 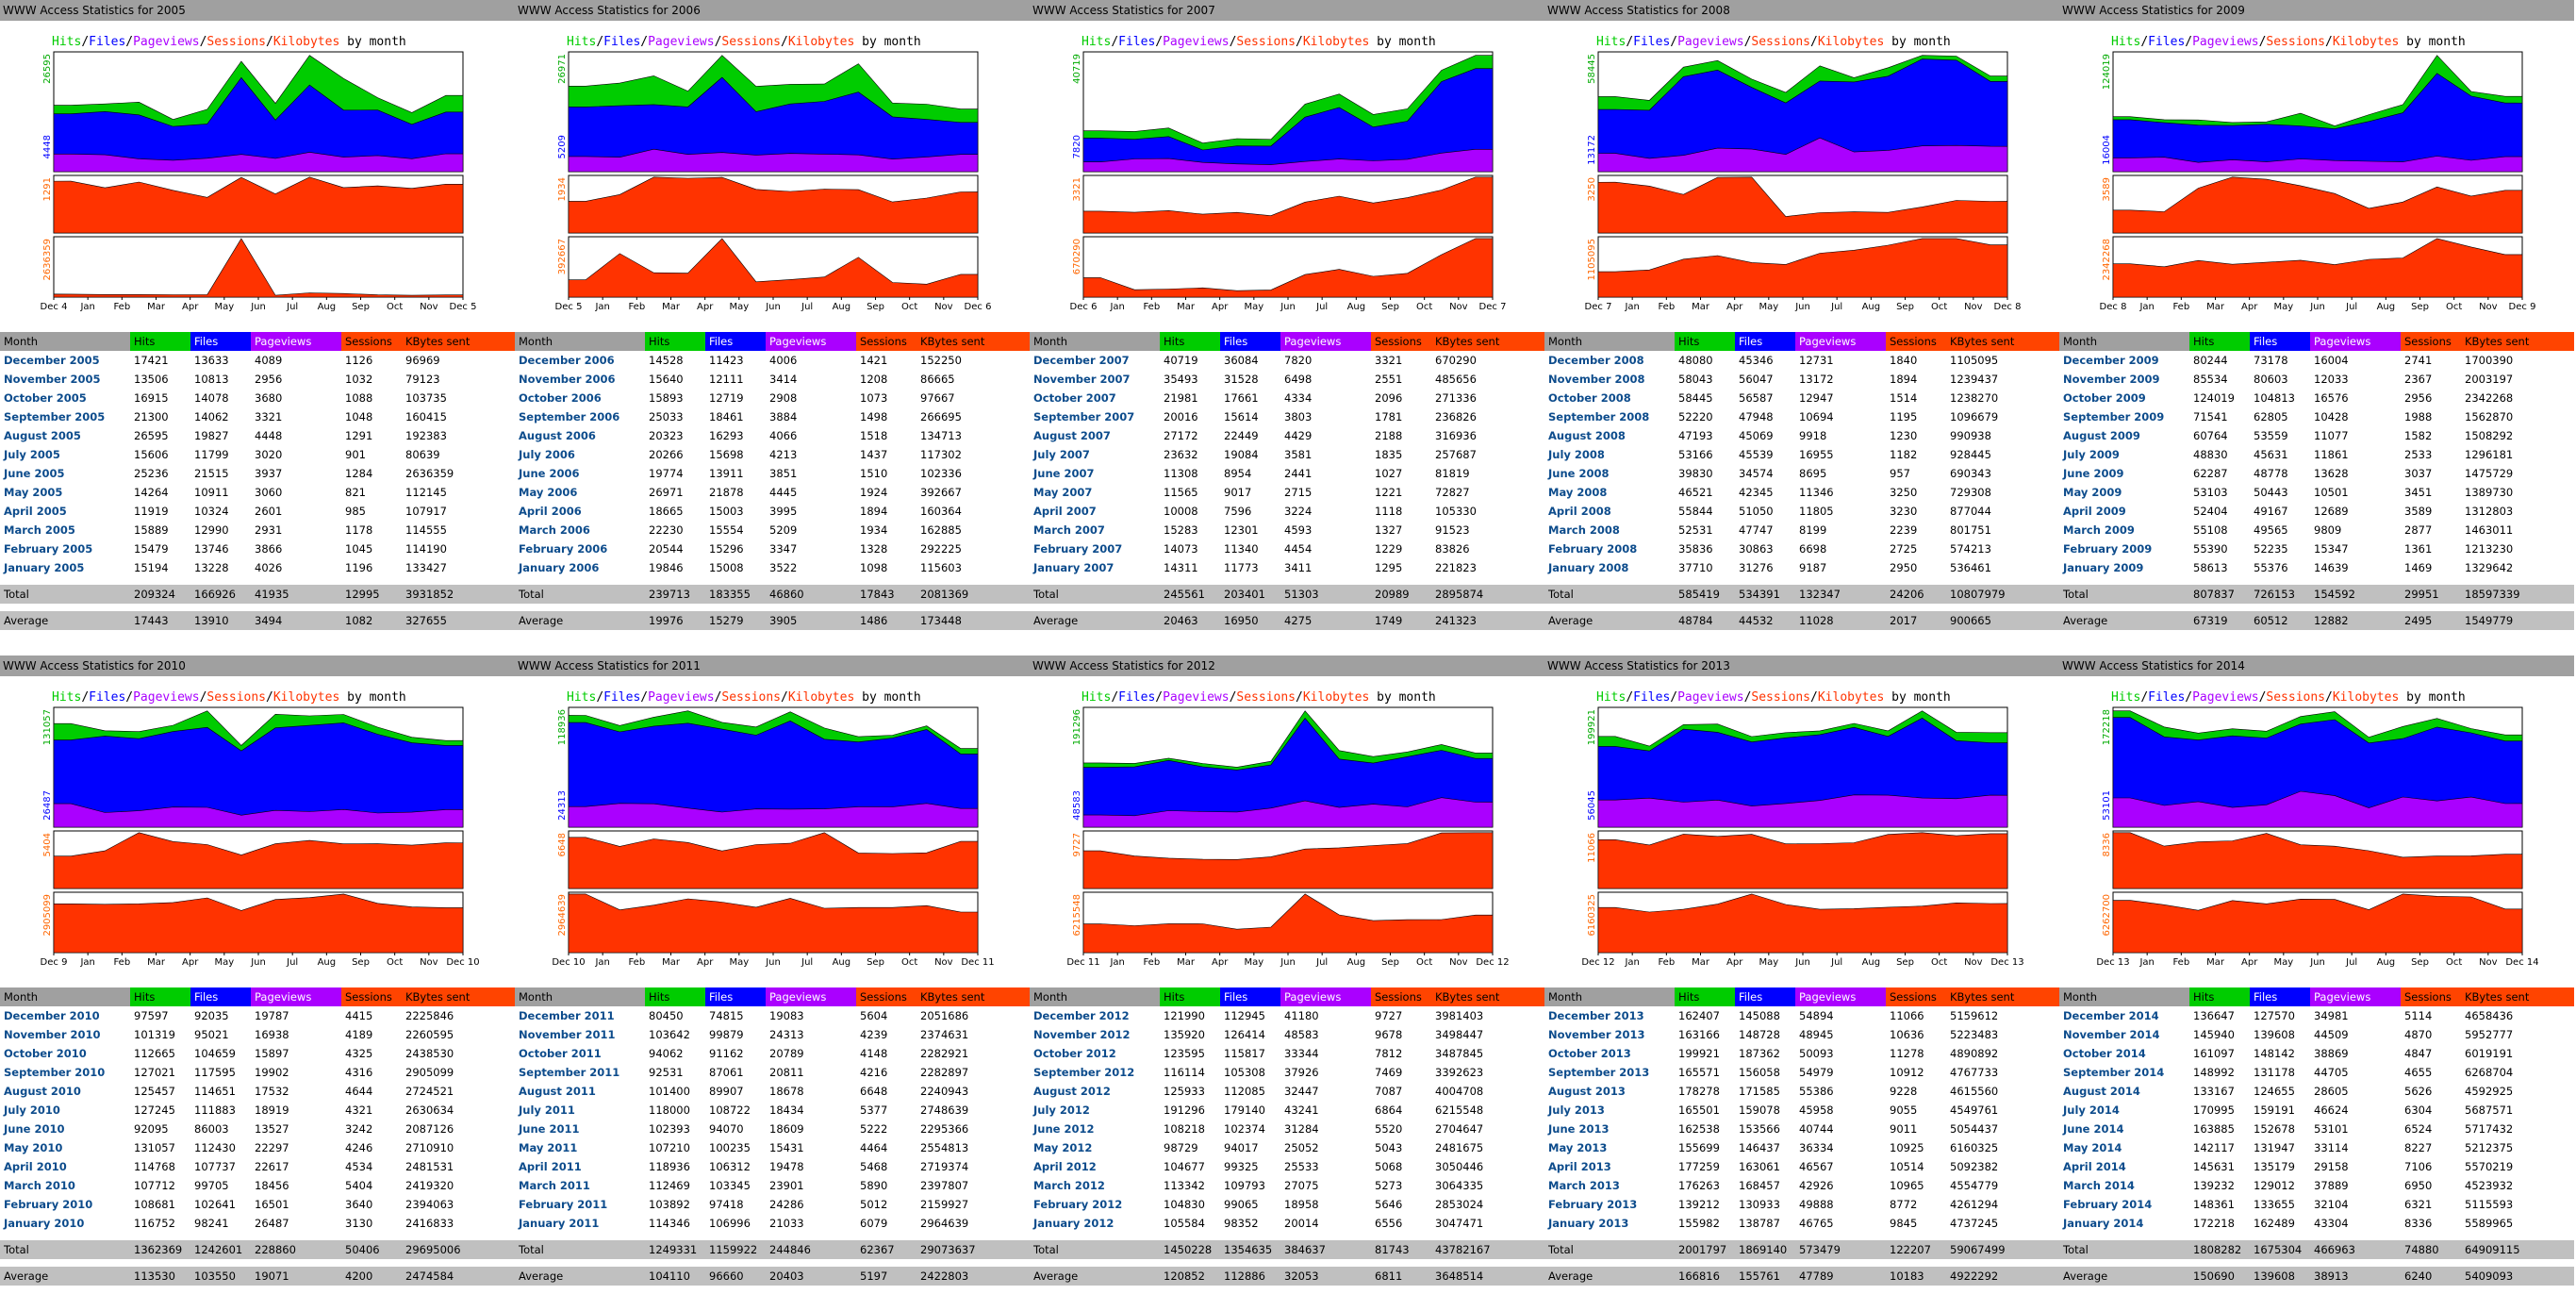 What do you see at coordinates (560, 398) in the screenshot?
I see `month-link: October 2006` at bounding box center [560, 398].